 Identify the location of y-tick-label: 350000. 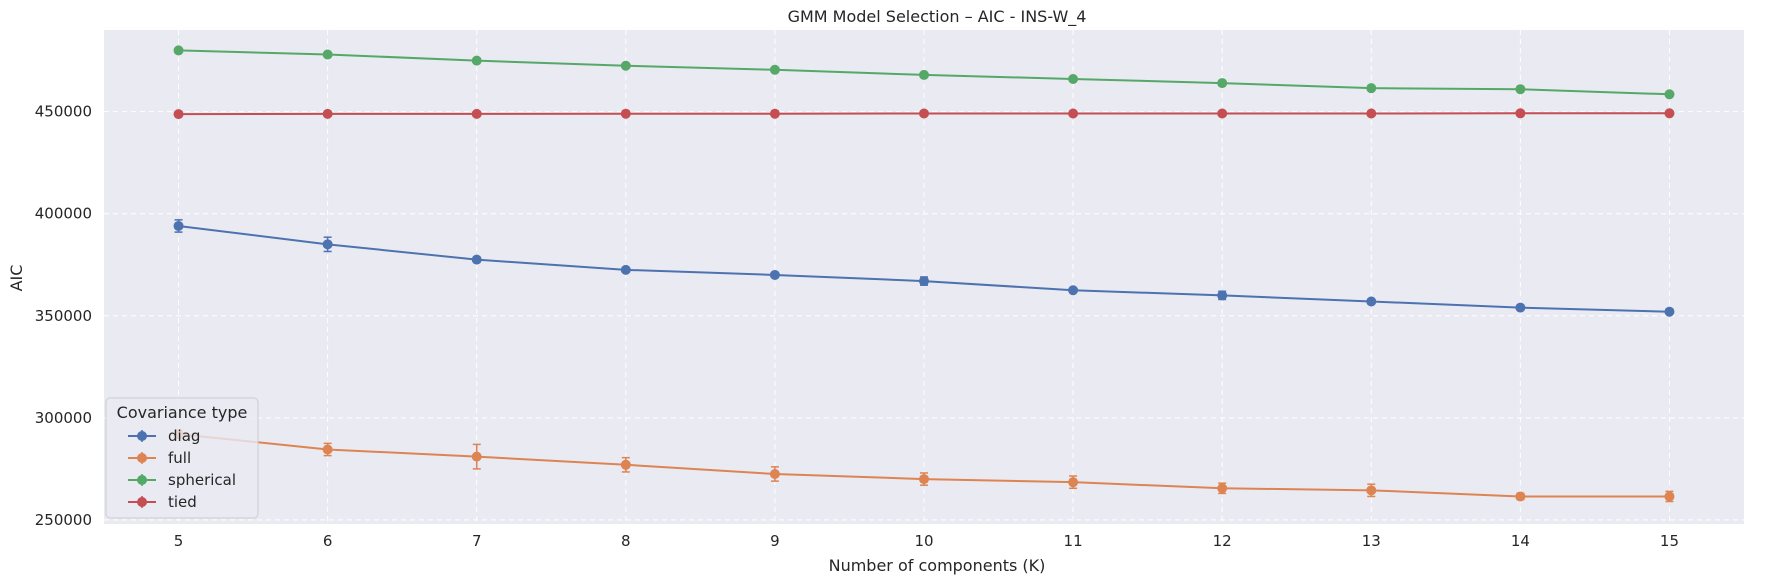
(63, 316).